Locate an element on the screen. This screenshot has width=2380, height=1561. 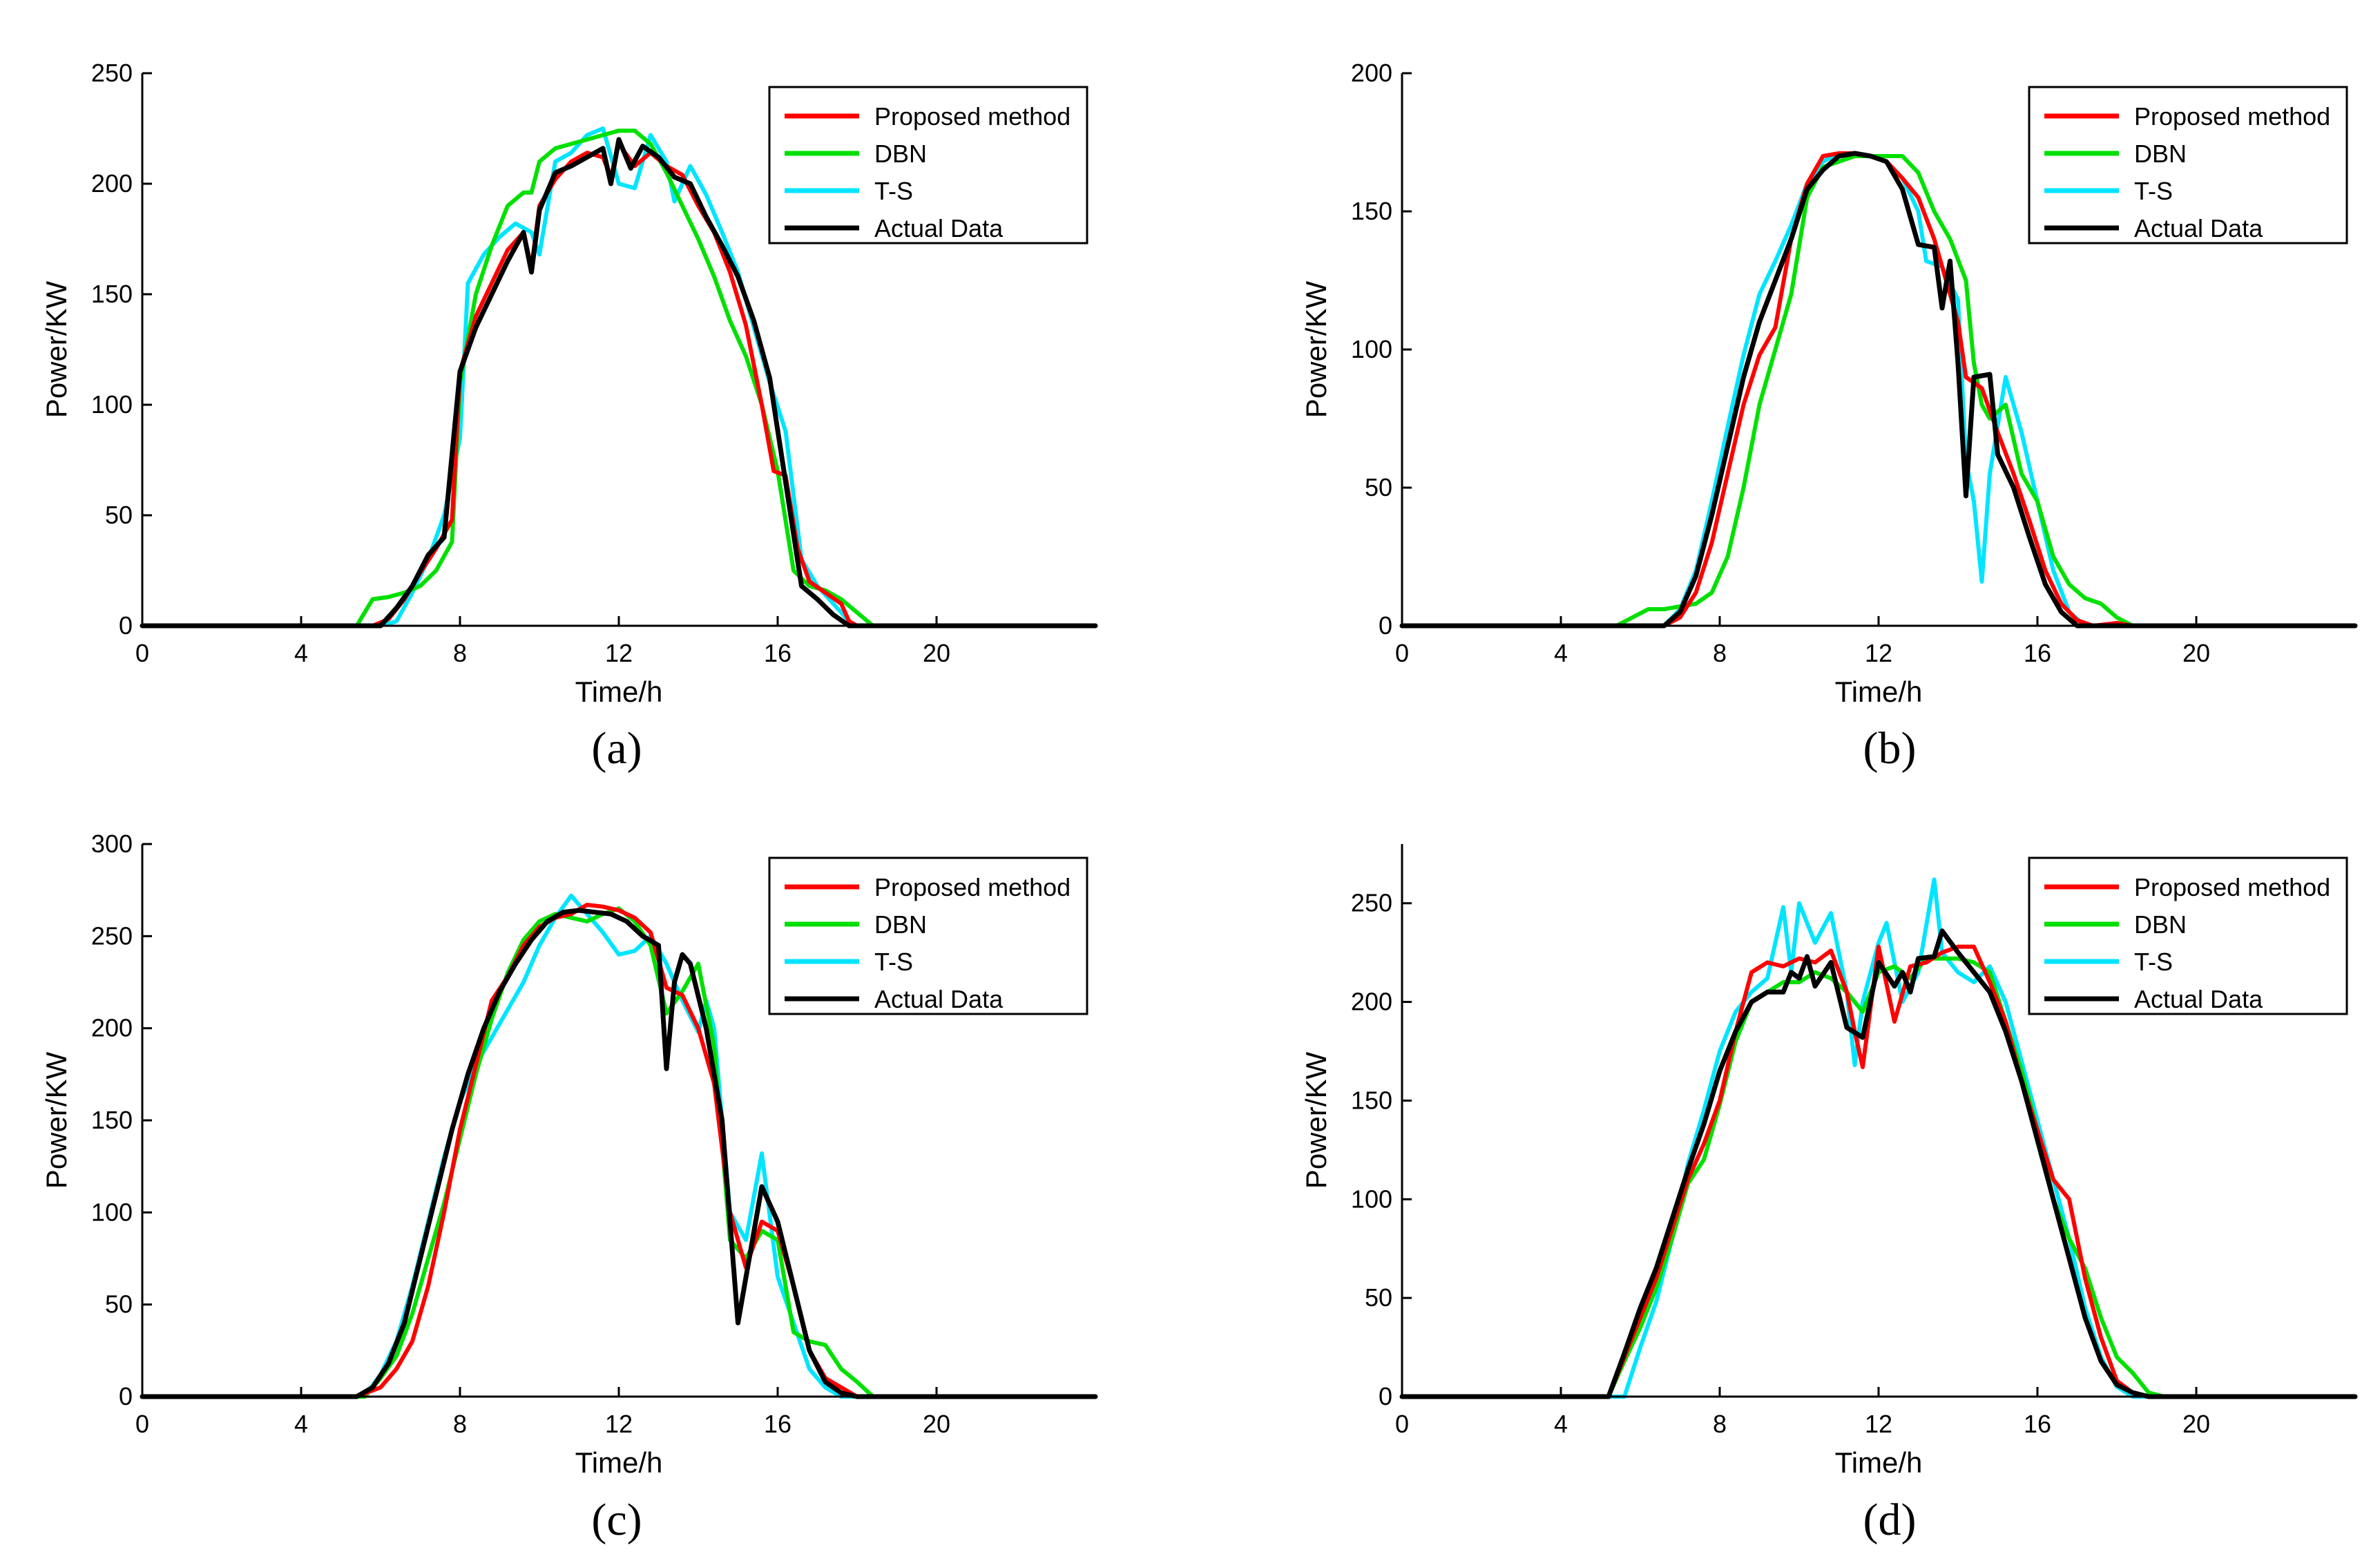
figure-caption: (b) is located at coordinates (1890, 748).